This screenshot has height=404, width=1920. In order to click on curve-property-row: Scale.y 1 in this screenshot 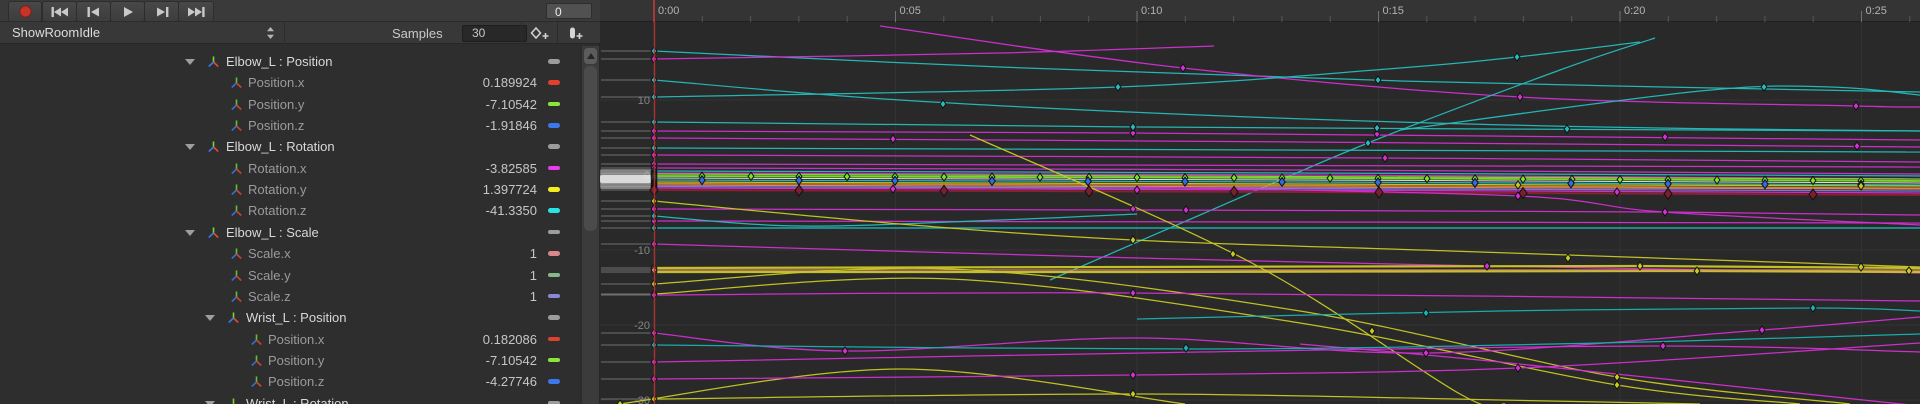, I will do `click(290, 275)`.